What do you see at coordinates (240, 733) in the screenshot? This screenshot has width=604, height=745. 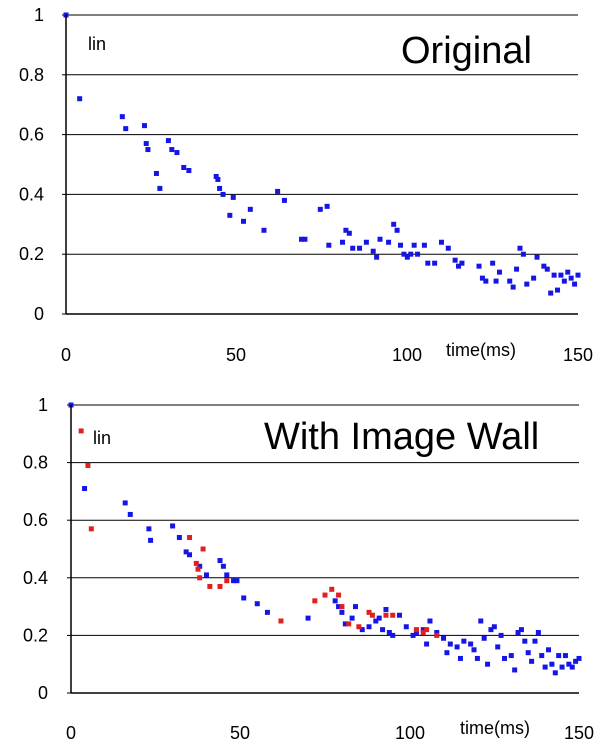 I see `x-tick-label: 50` at bounding box center [240, 733].